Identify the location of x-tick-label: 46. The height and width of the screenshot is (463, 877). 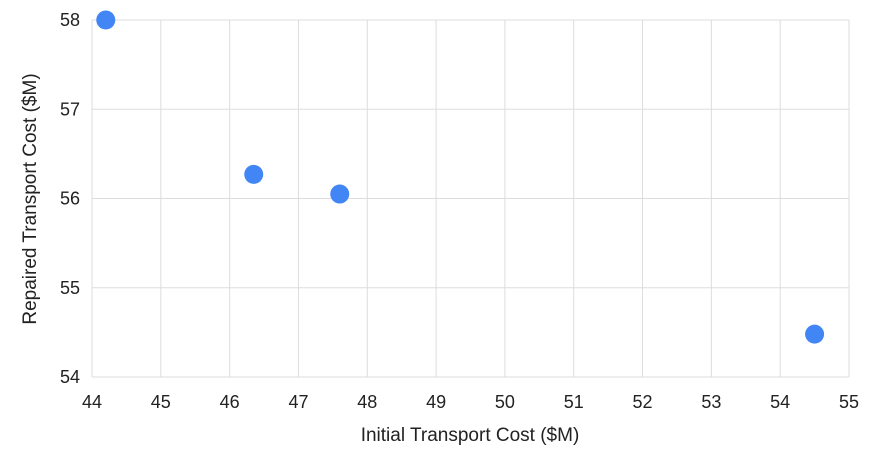
(230, 402).